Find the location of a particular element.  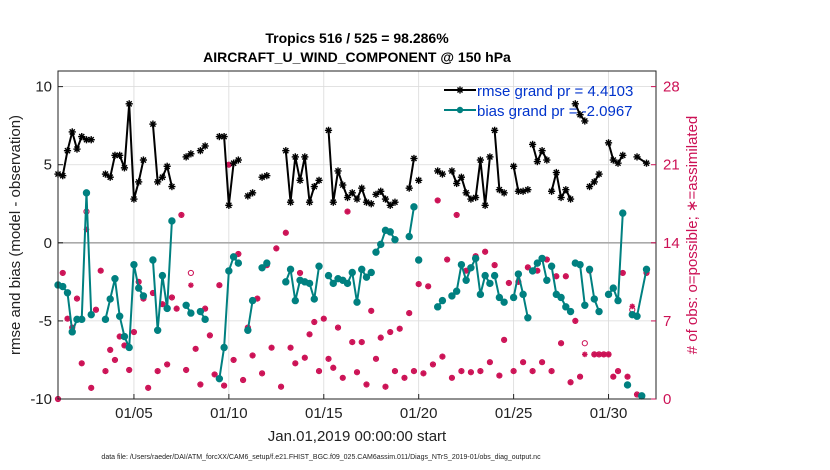

left-y-axis-ticks: -10 -5 0 5 10 is located at coordinates (46, 243).